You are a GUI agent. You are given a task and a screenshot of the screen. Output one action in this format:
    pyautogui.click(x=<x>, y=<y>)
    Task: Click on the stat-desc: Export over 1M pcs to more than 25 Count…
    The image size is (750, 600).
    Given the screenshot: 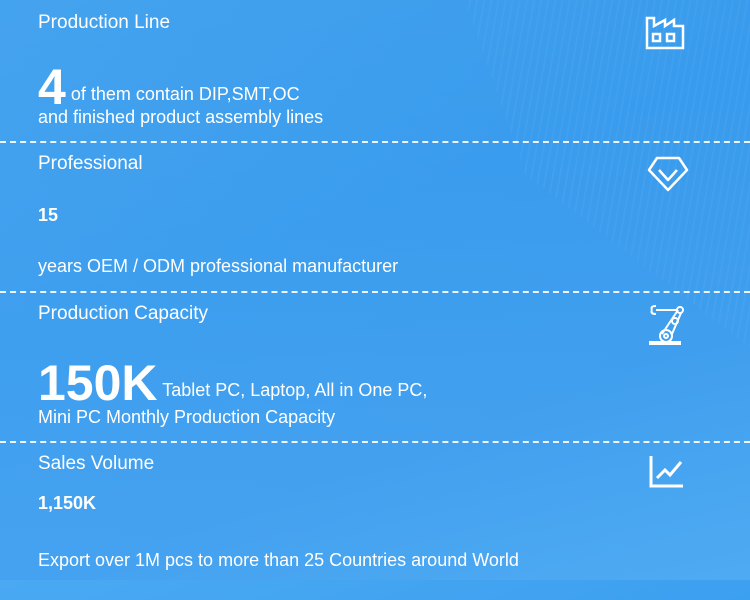 What is the action you would take?
    pyautogui.click(x=278, y=560)
    